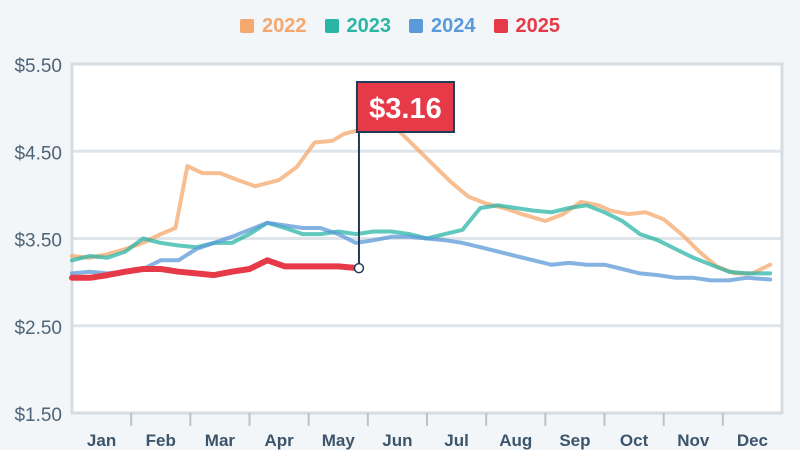  Describe the element at coordinates (752, 440) in the screenshot. I see `x-tick-label: Dec` at that location.